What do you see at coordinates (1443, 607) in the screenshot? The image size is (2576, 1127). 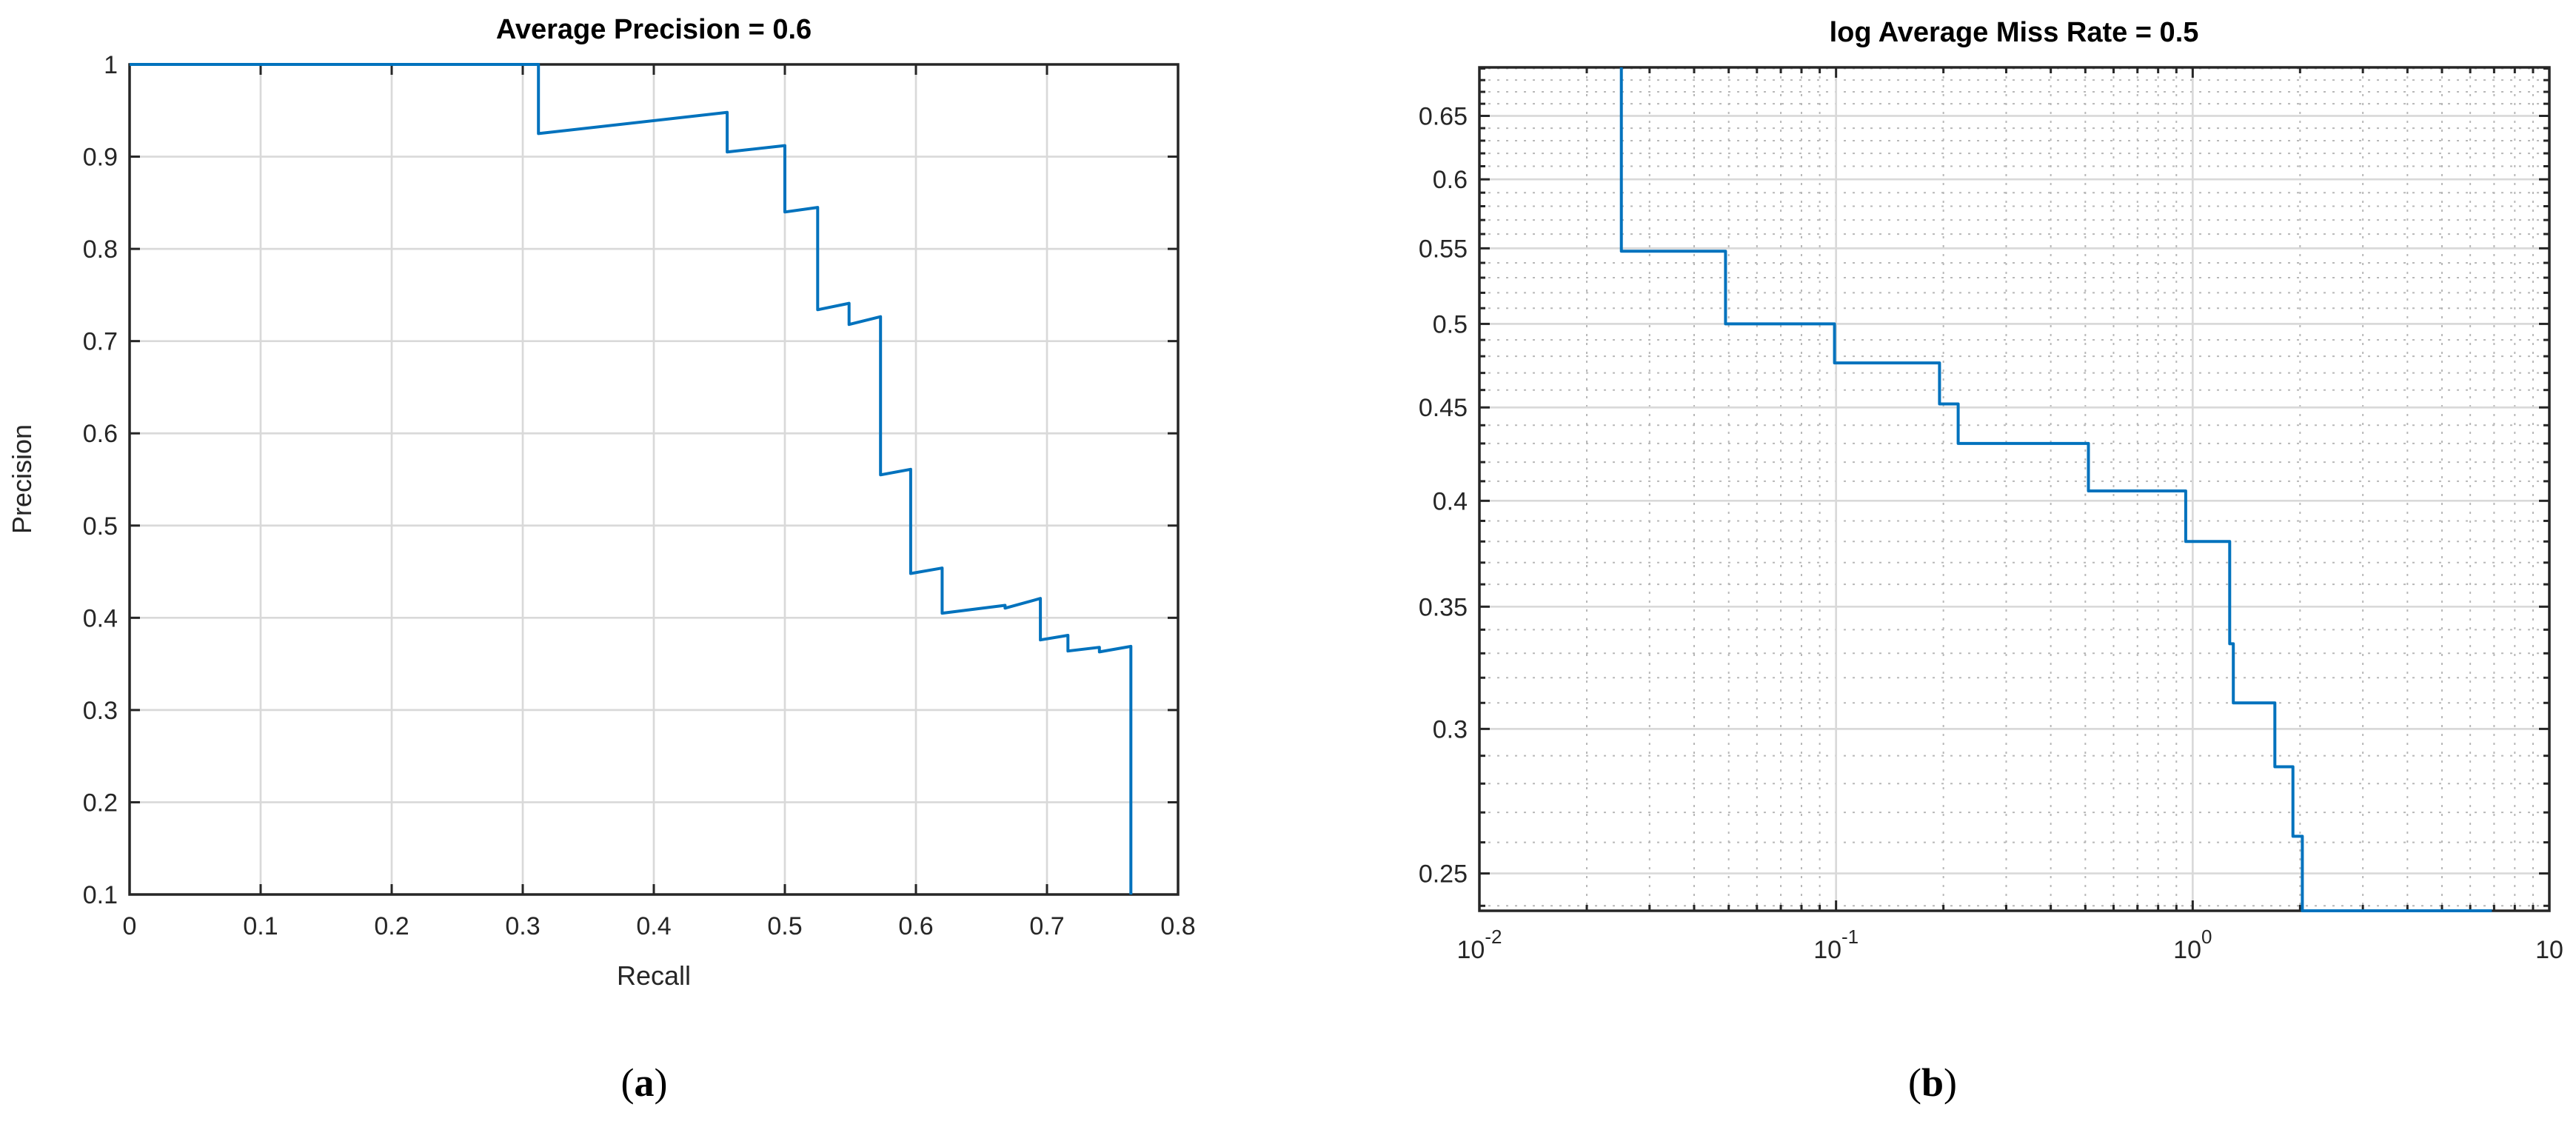 I see `y-tick-label: 0.35` at bounding box center [1443, 607].